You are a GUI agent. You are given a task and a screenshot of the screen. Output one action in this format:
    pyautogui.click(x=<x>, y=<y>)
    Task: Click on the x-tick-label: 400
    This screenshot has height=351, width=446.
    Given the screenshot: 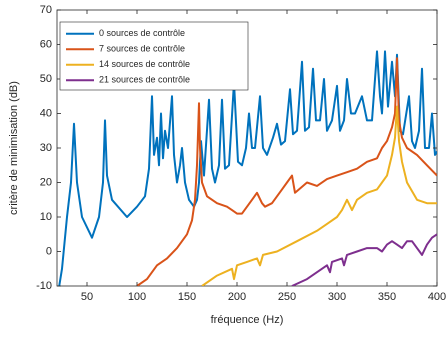 What is the action you would take?
    pyautogui.click(x=437, y=297)
    